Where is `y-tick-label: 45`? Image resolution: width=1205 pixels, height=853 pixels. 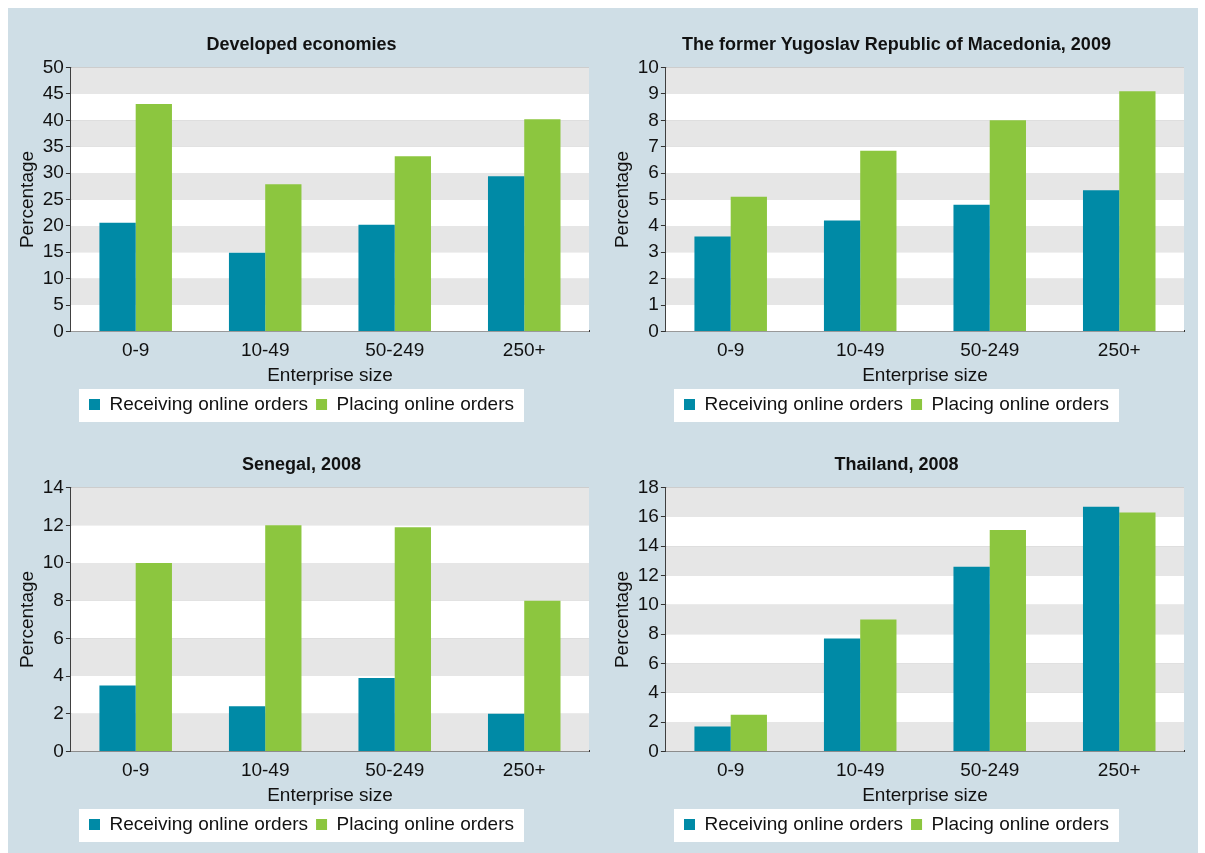 y-tick-label: 45 is located at coordinates (53, 93).